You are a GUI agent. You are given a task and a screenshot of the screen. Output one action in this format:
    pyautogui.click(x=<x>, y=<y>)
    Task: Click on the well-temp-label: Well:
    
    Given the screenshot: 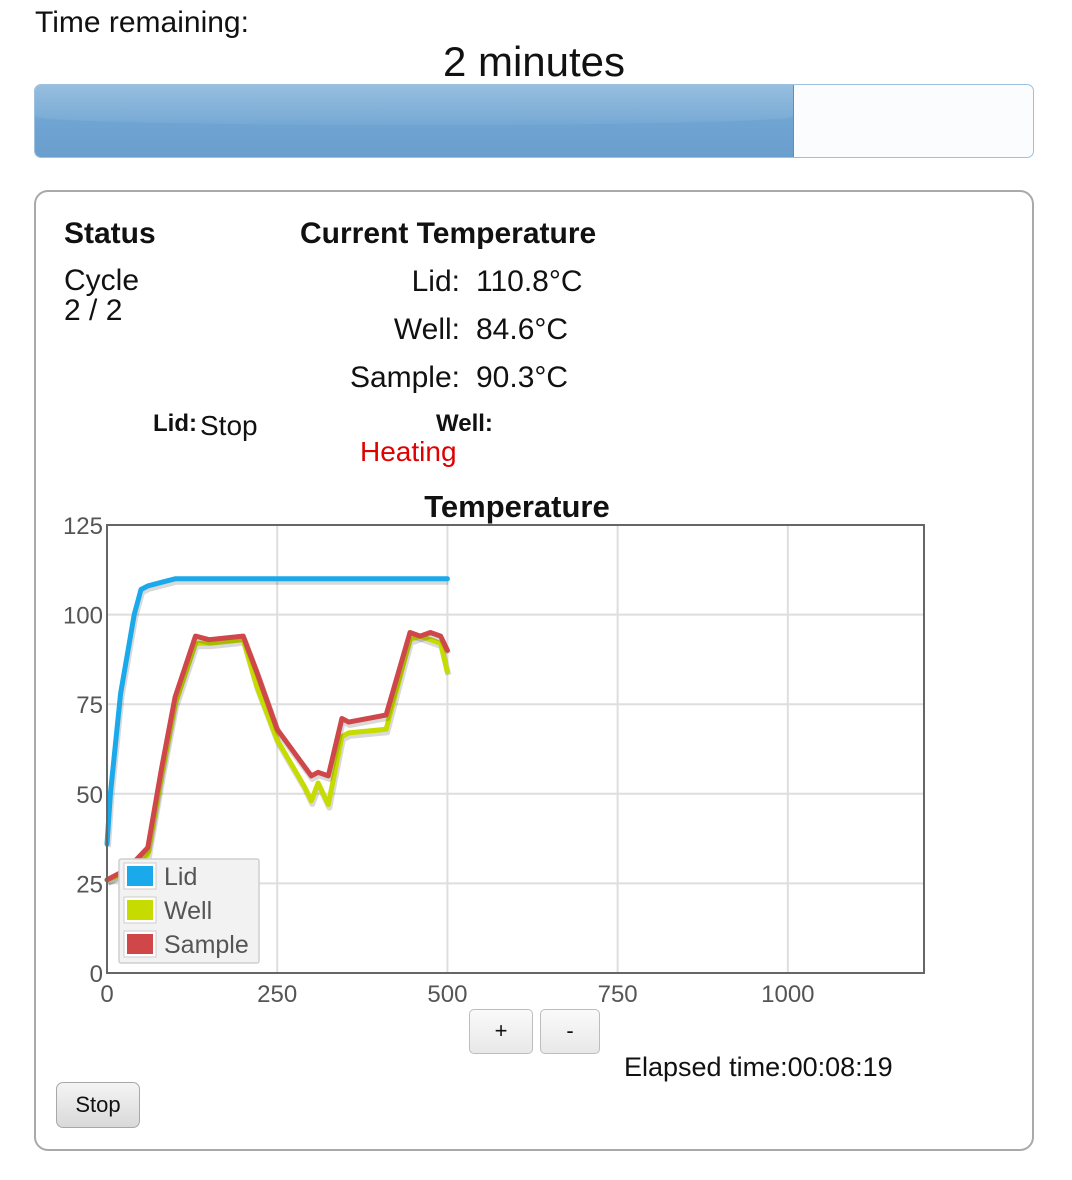 What is the action you would take?
    pyautogui.click(x=426, y=329)
    